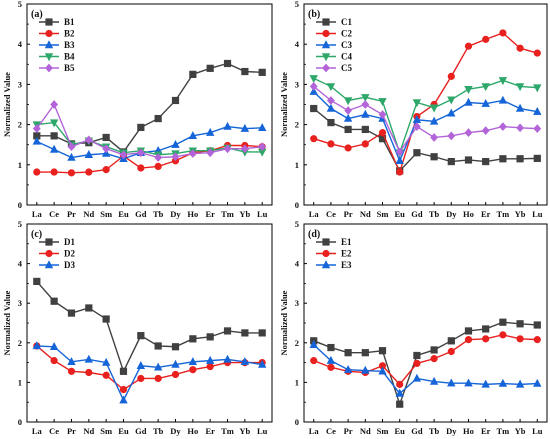 This screenshot has width=550, height=439. What do you see at coordinates (149, 372) in the screenshot?
I see `series-D3` at bounding box center [149, 372].